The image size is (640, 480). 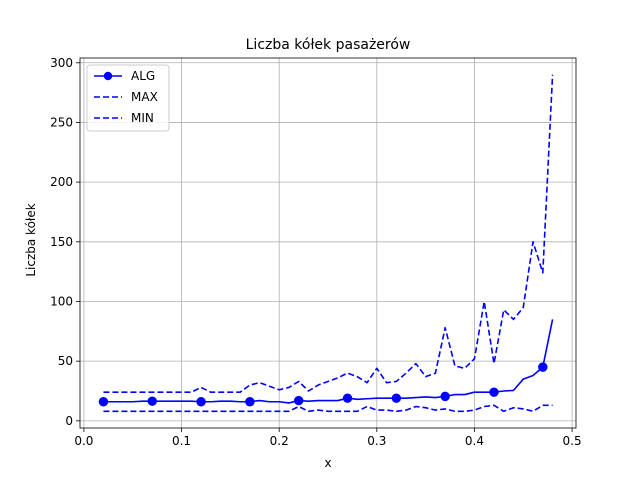 What do you see at coordinates (572, 441) in the screenshot?
I see `x-tick-label: 0.5` at bounding box center [572, 441].